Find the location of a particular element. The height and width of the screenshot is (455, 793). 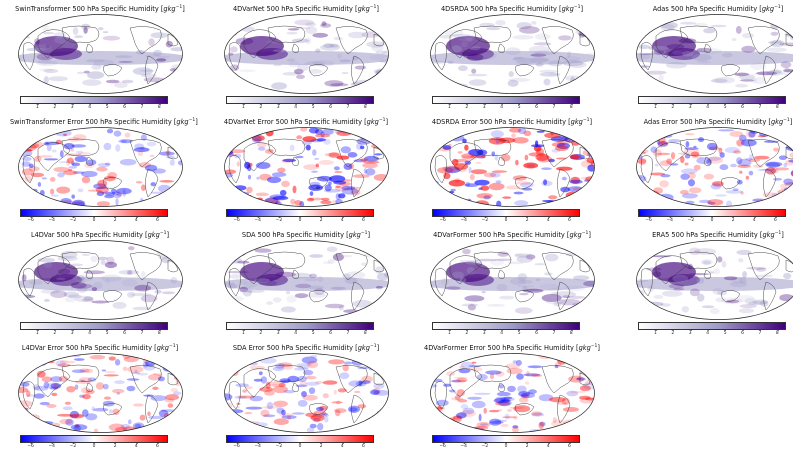

panel-title: 4DSRDA 500 hPa Specific Humidity [gkg−1] is located at coordinates (512, 8).